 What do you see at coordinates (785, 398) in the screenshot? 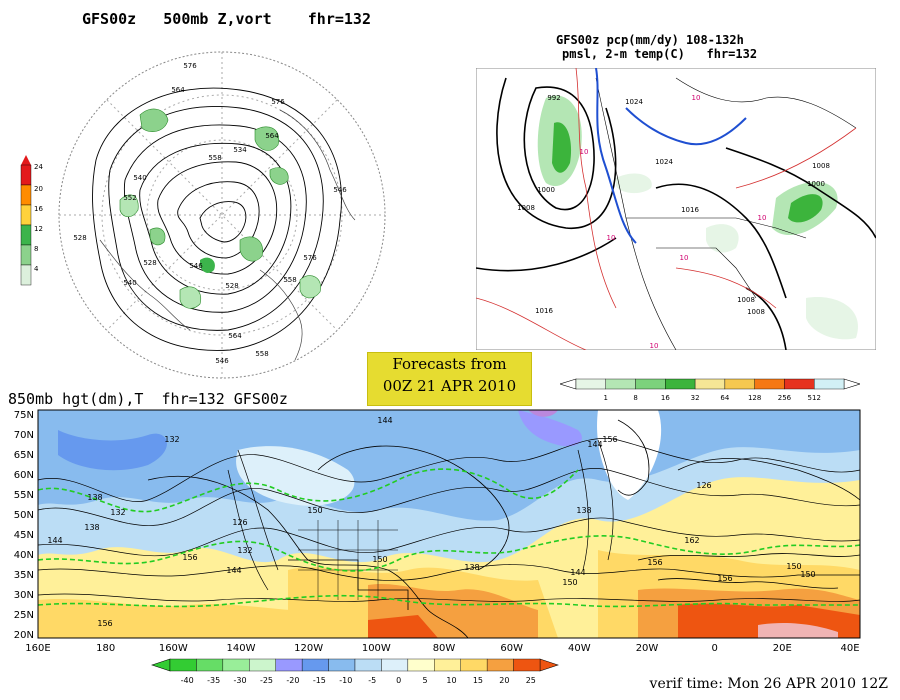
I see `precip-legend-tick: 256` at bounding box center [785, 398].